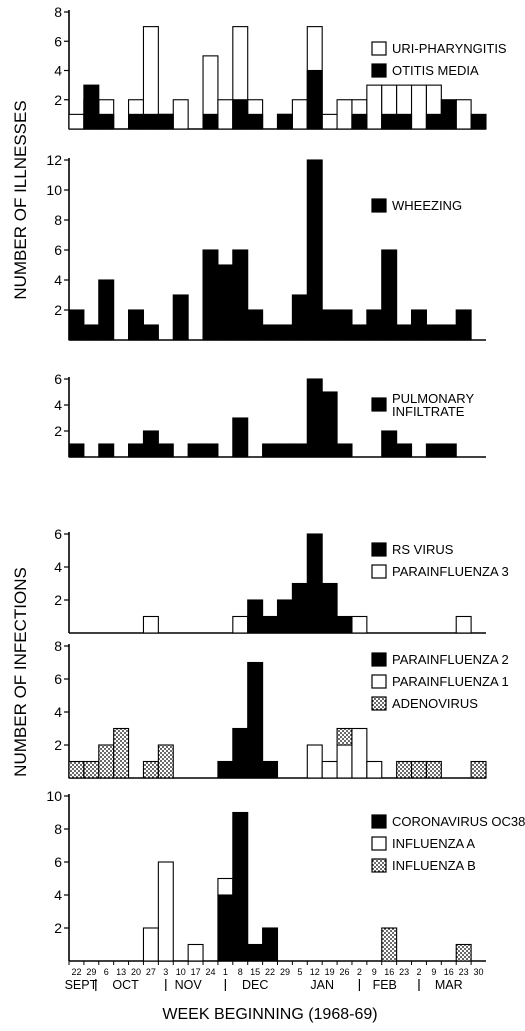 The height and width of the screenshot is (1031, 525). I want to click on week-tick-label: 27, so click(151, 972).